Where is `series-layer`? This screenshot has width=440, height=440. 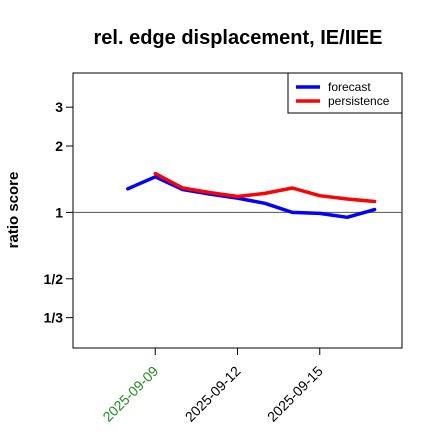
series-layer is located at coordinates (251, 195).